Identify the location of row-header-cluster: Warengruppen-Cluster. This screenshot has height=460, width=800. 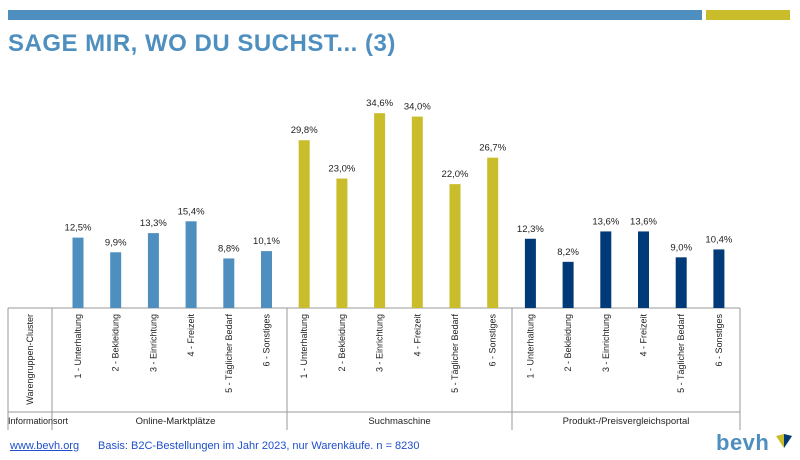
(30, 359).